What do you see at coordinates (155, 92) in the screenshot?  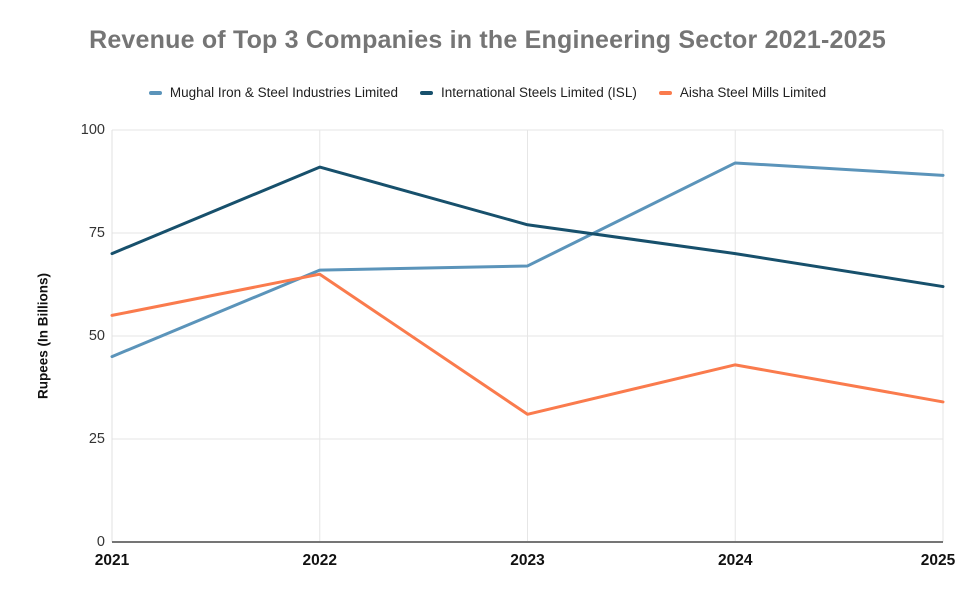 I see `legend-line-marker-mughal` at bounding box center [155, 92].